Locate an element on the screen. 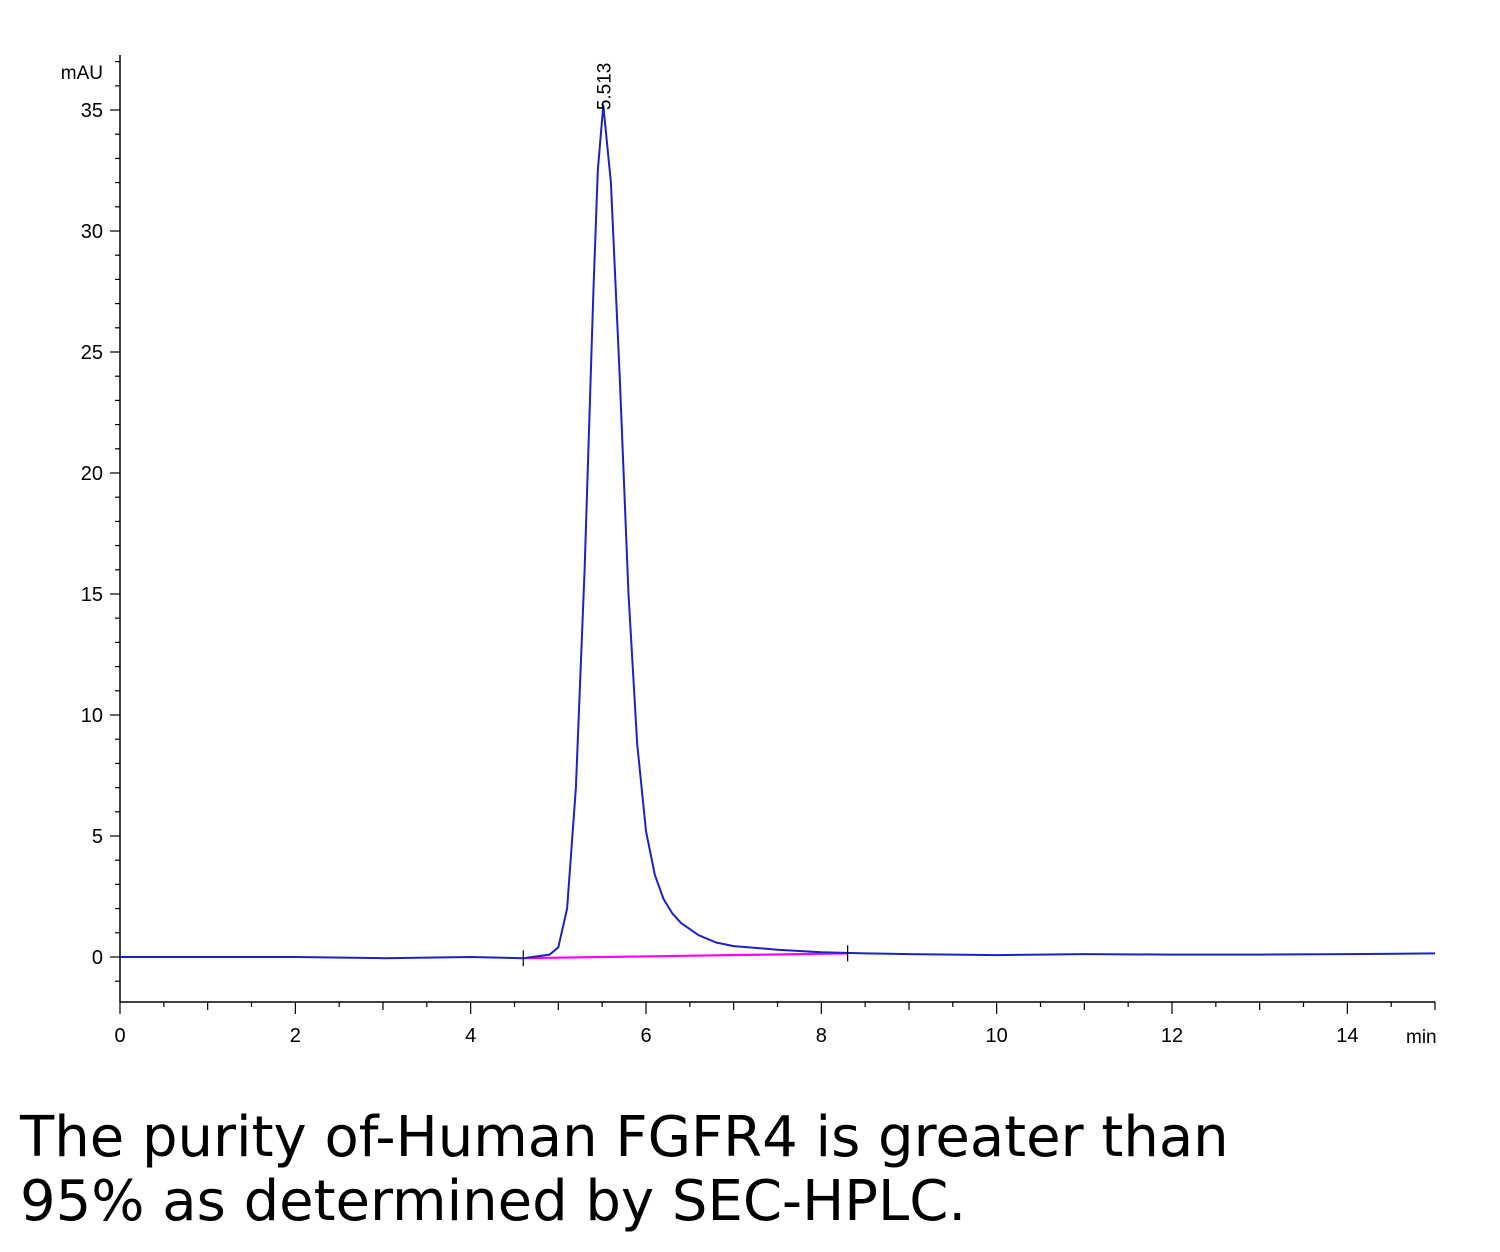 The width and height of the screenshot is (1500, 1252). x-axis-label: min is located at coordinates (1421, 1037).